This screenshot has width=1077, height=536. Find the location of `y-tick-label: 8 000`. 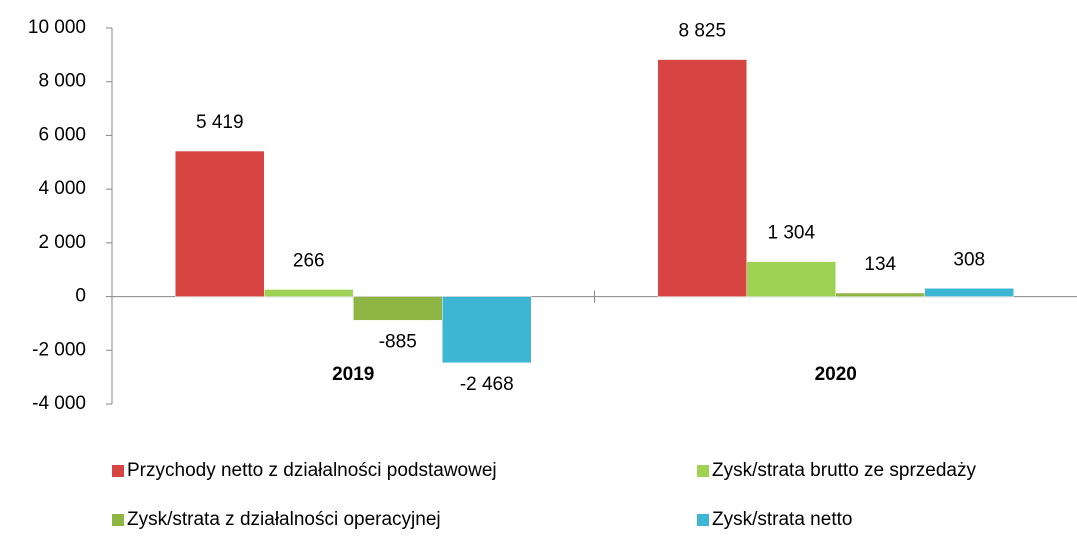

y-tick-label: 8 000 is located at coordinates (62, 81).